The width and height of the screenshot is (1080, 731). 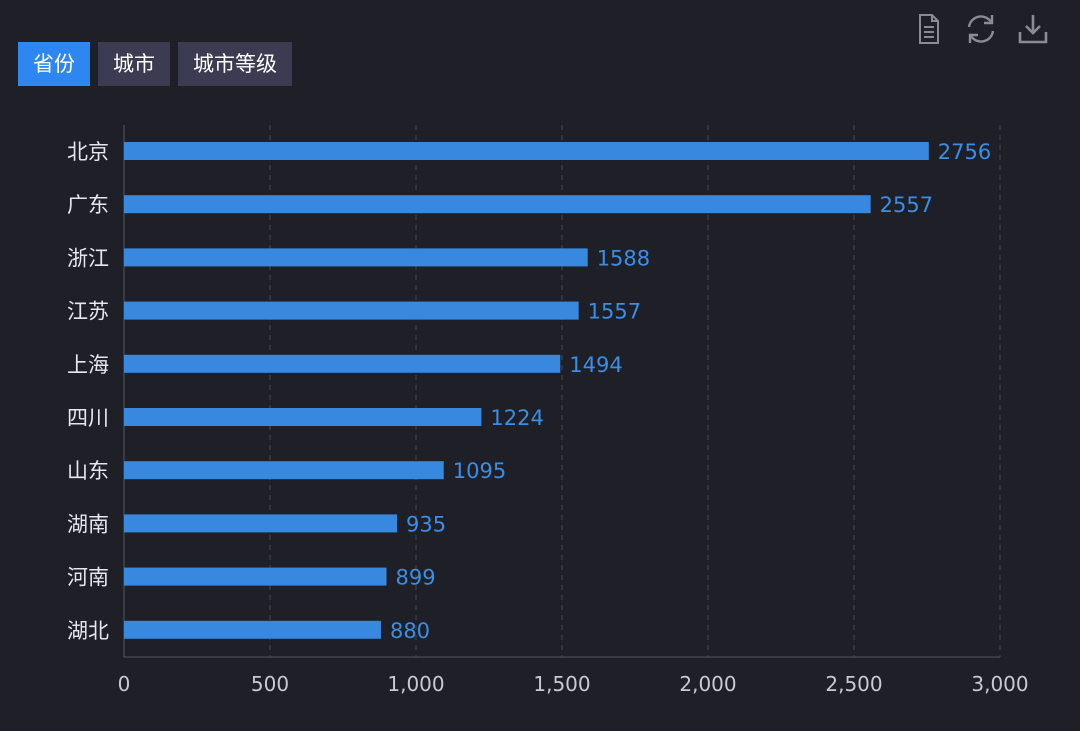 I want to click on y-tick-label: 湖北, so click(x=88, y=631).